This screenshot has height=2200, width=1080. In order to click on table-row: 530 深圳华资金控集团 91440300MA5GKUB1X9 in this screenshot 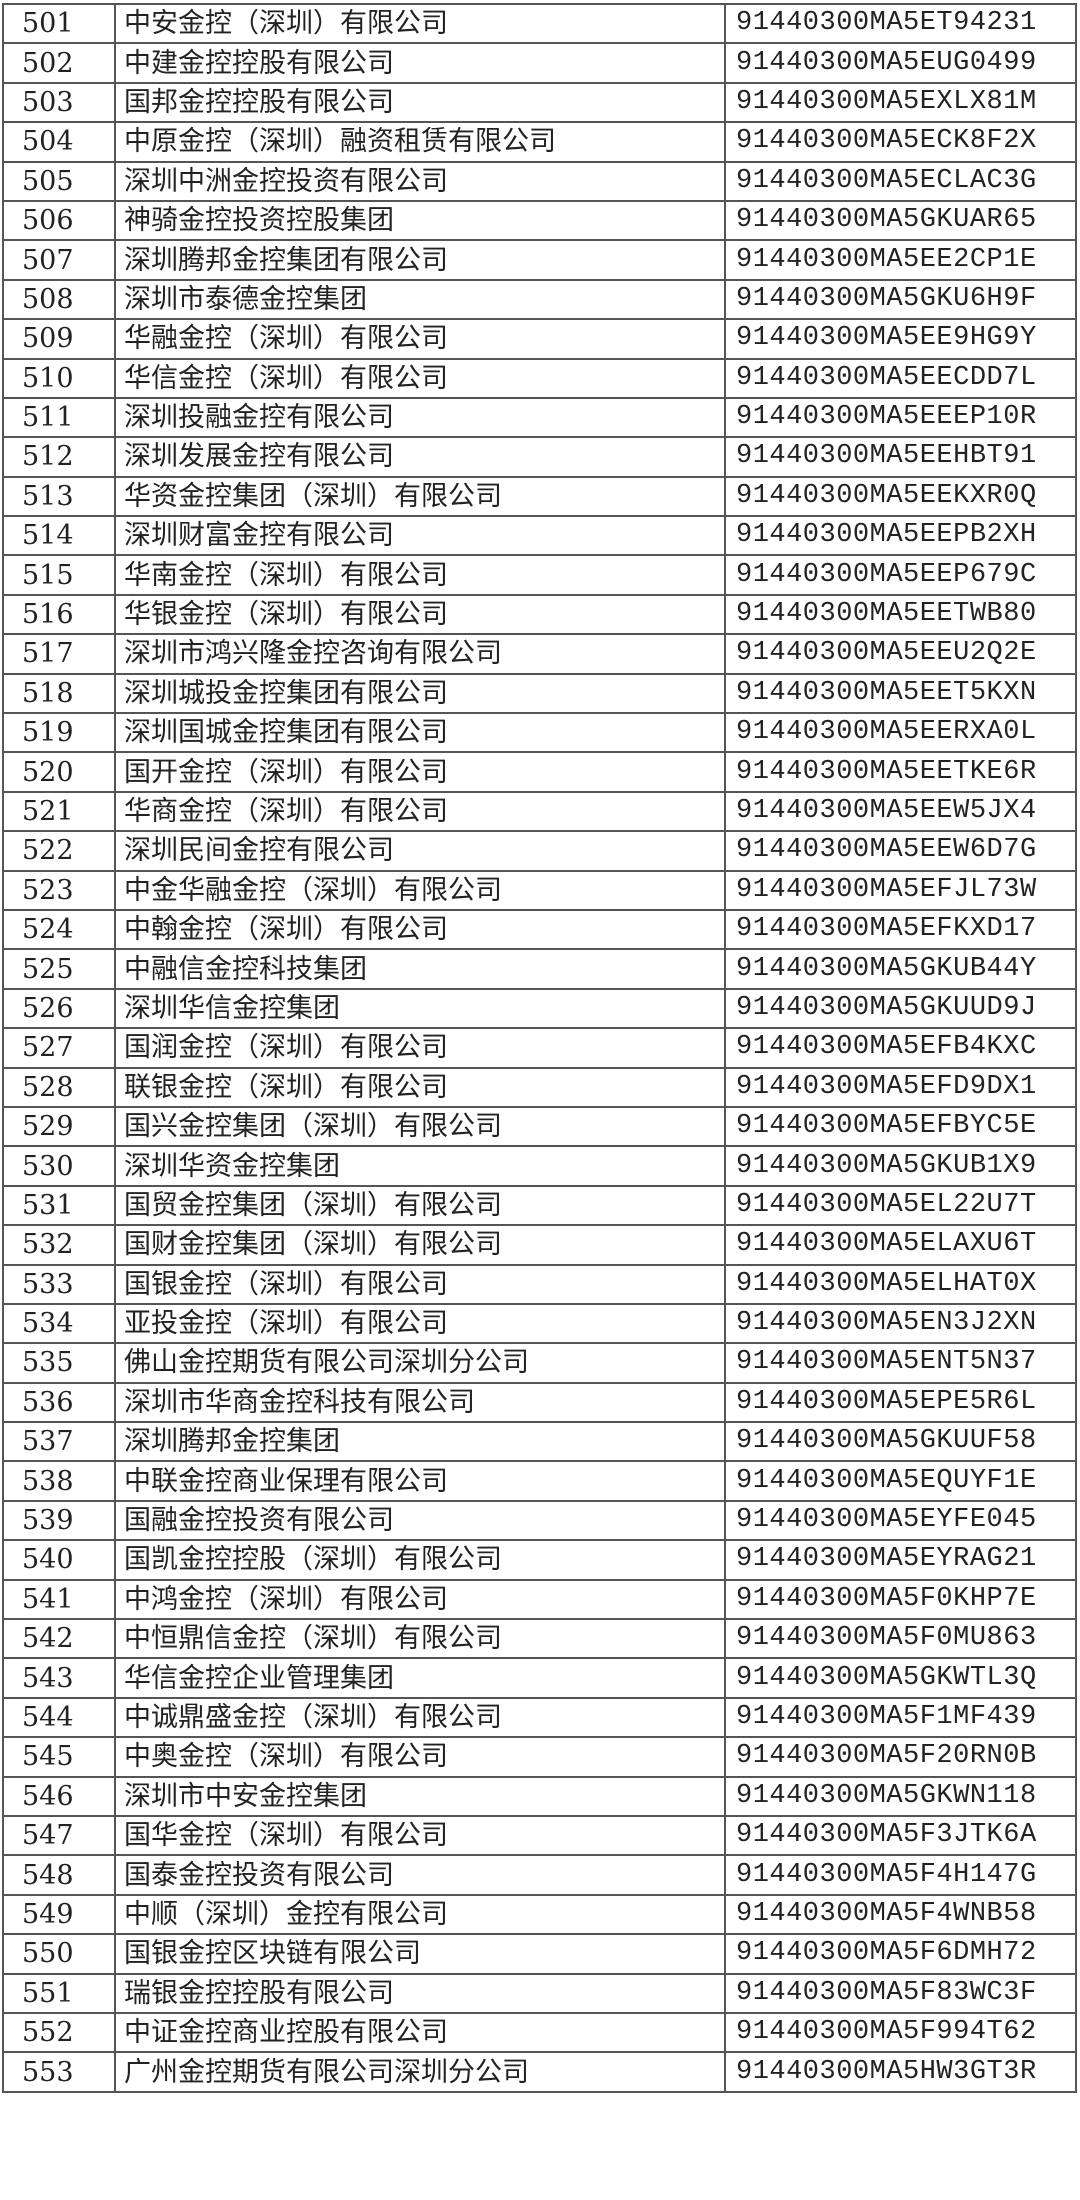, I will do `click(539, 1166)`.